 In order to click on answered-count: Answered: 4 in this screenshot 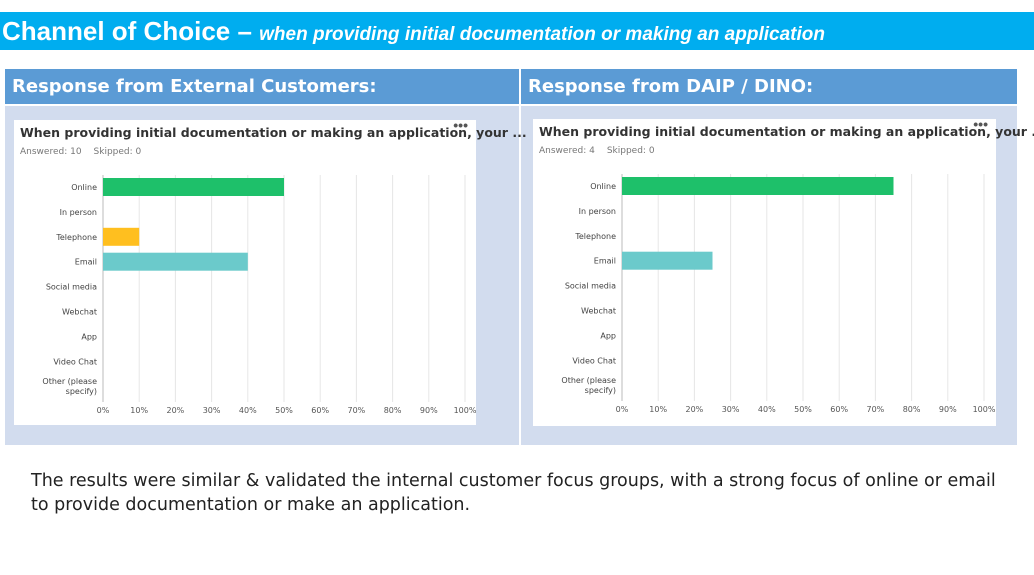, I will do `click(567, 151)`.